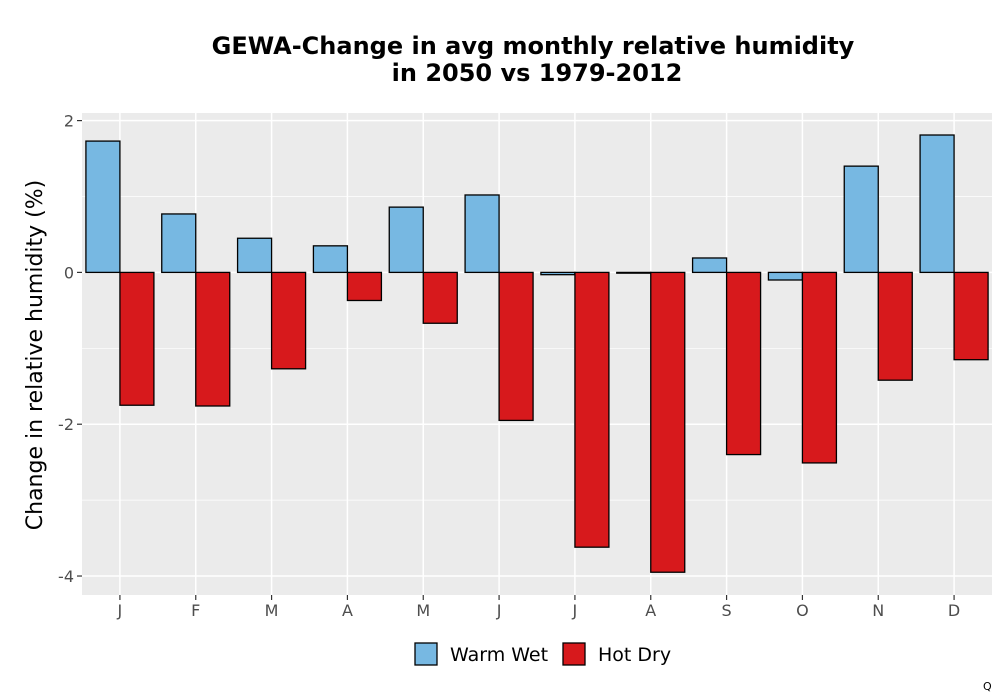 The height and width of the screenshot is (700, 1000). What do you see at coordinates (574, 654) in the screenshot?
I see `legend-key-hot-dry` at bounding box center [574, 654].